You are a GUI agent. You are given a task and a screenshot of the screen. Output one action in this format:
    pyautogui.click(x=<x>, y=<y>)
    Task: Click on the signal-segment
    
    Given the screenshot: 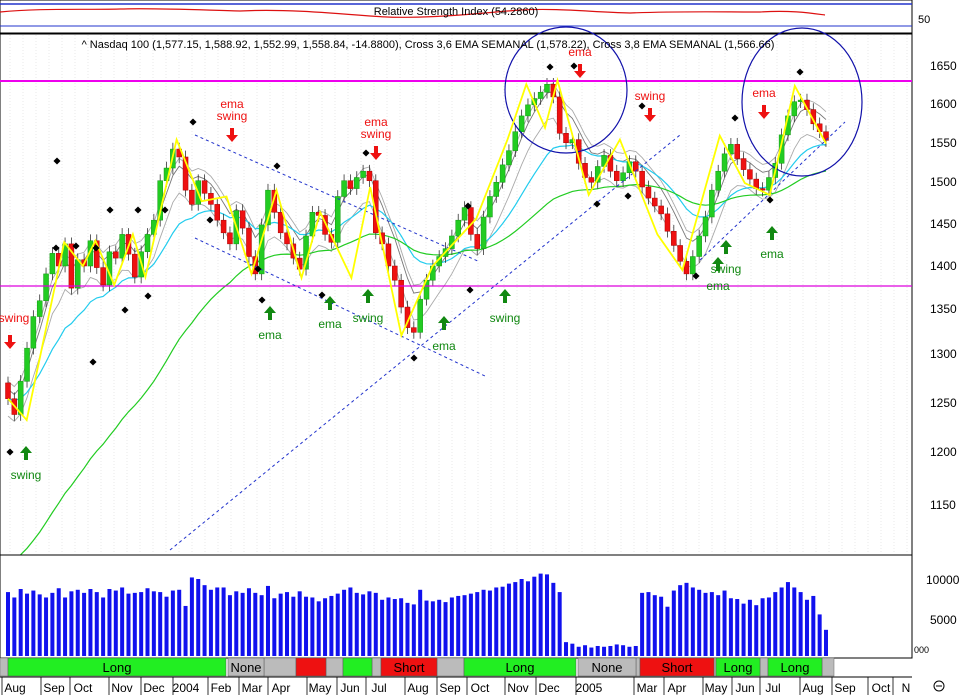 What is the action you would take?
    pyautogui.click(x=677, y=667)
    